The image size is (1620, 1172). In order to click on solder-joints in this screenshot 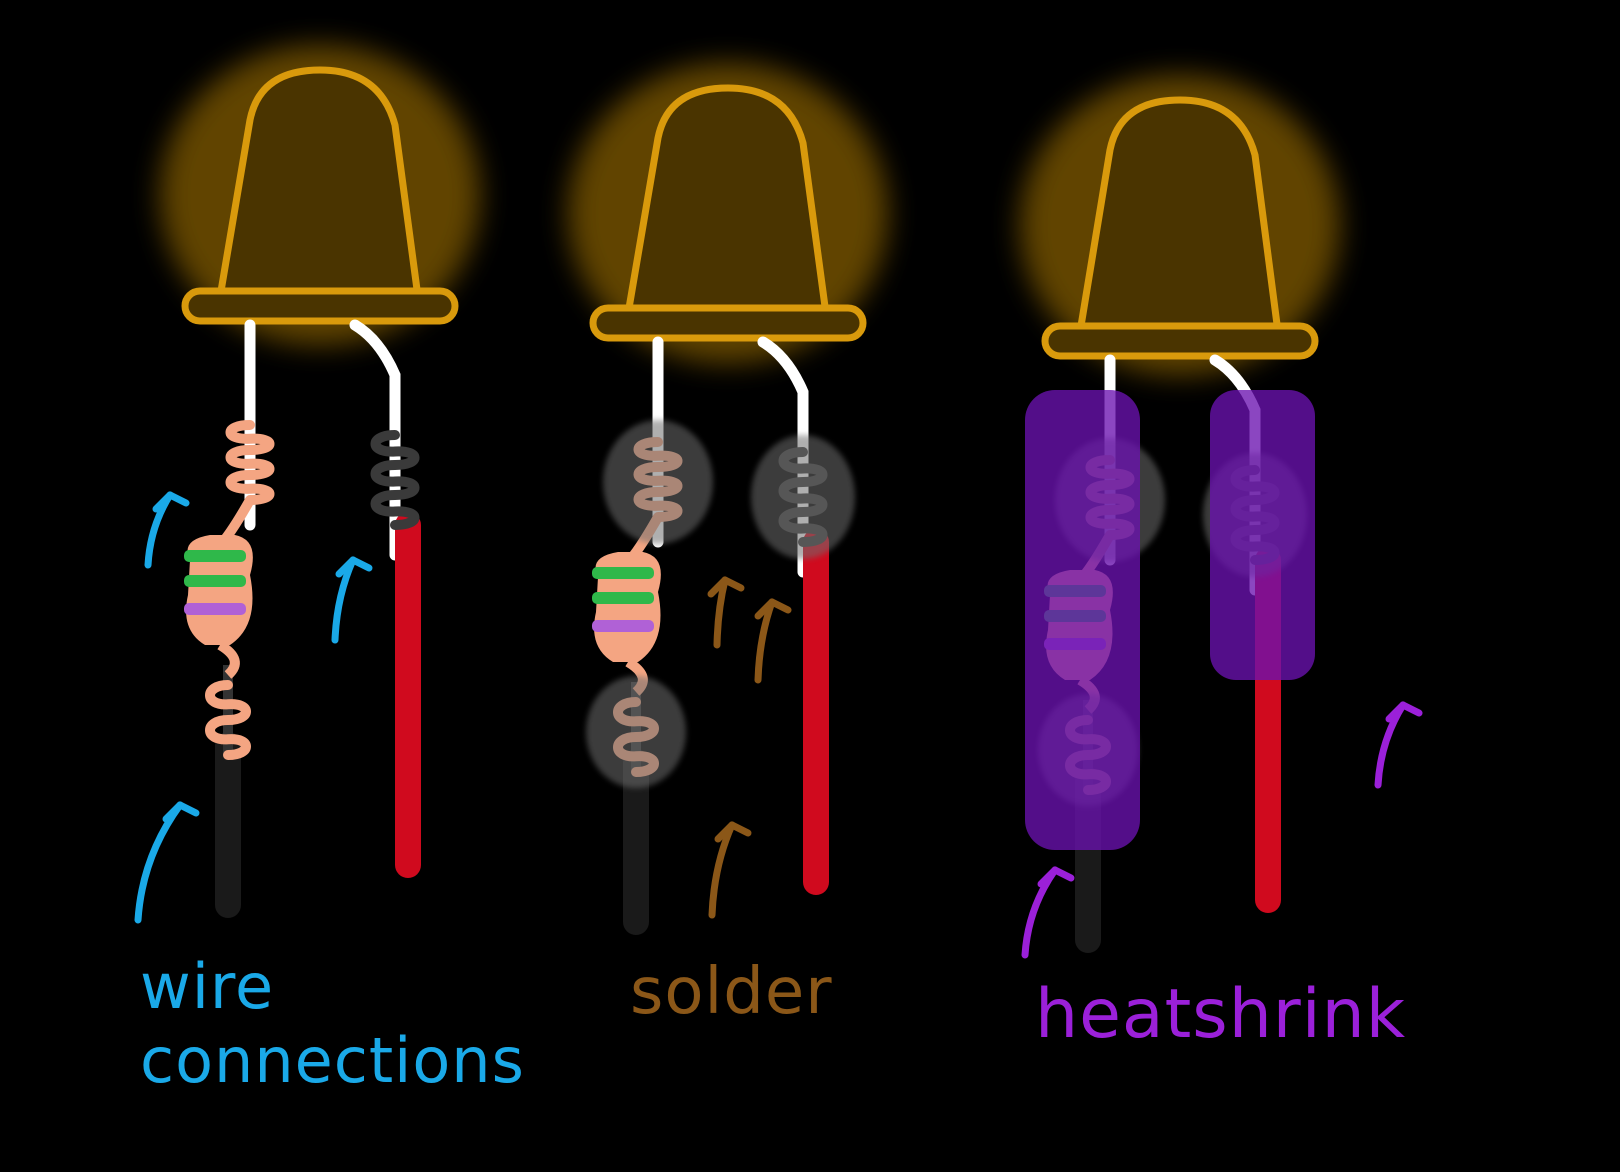, I will do `click(720, 604)`.